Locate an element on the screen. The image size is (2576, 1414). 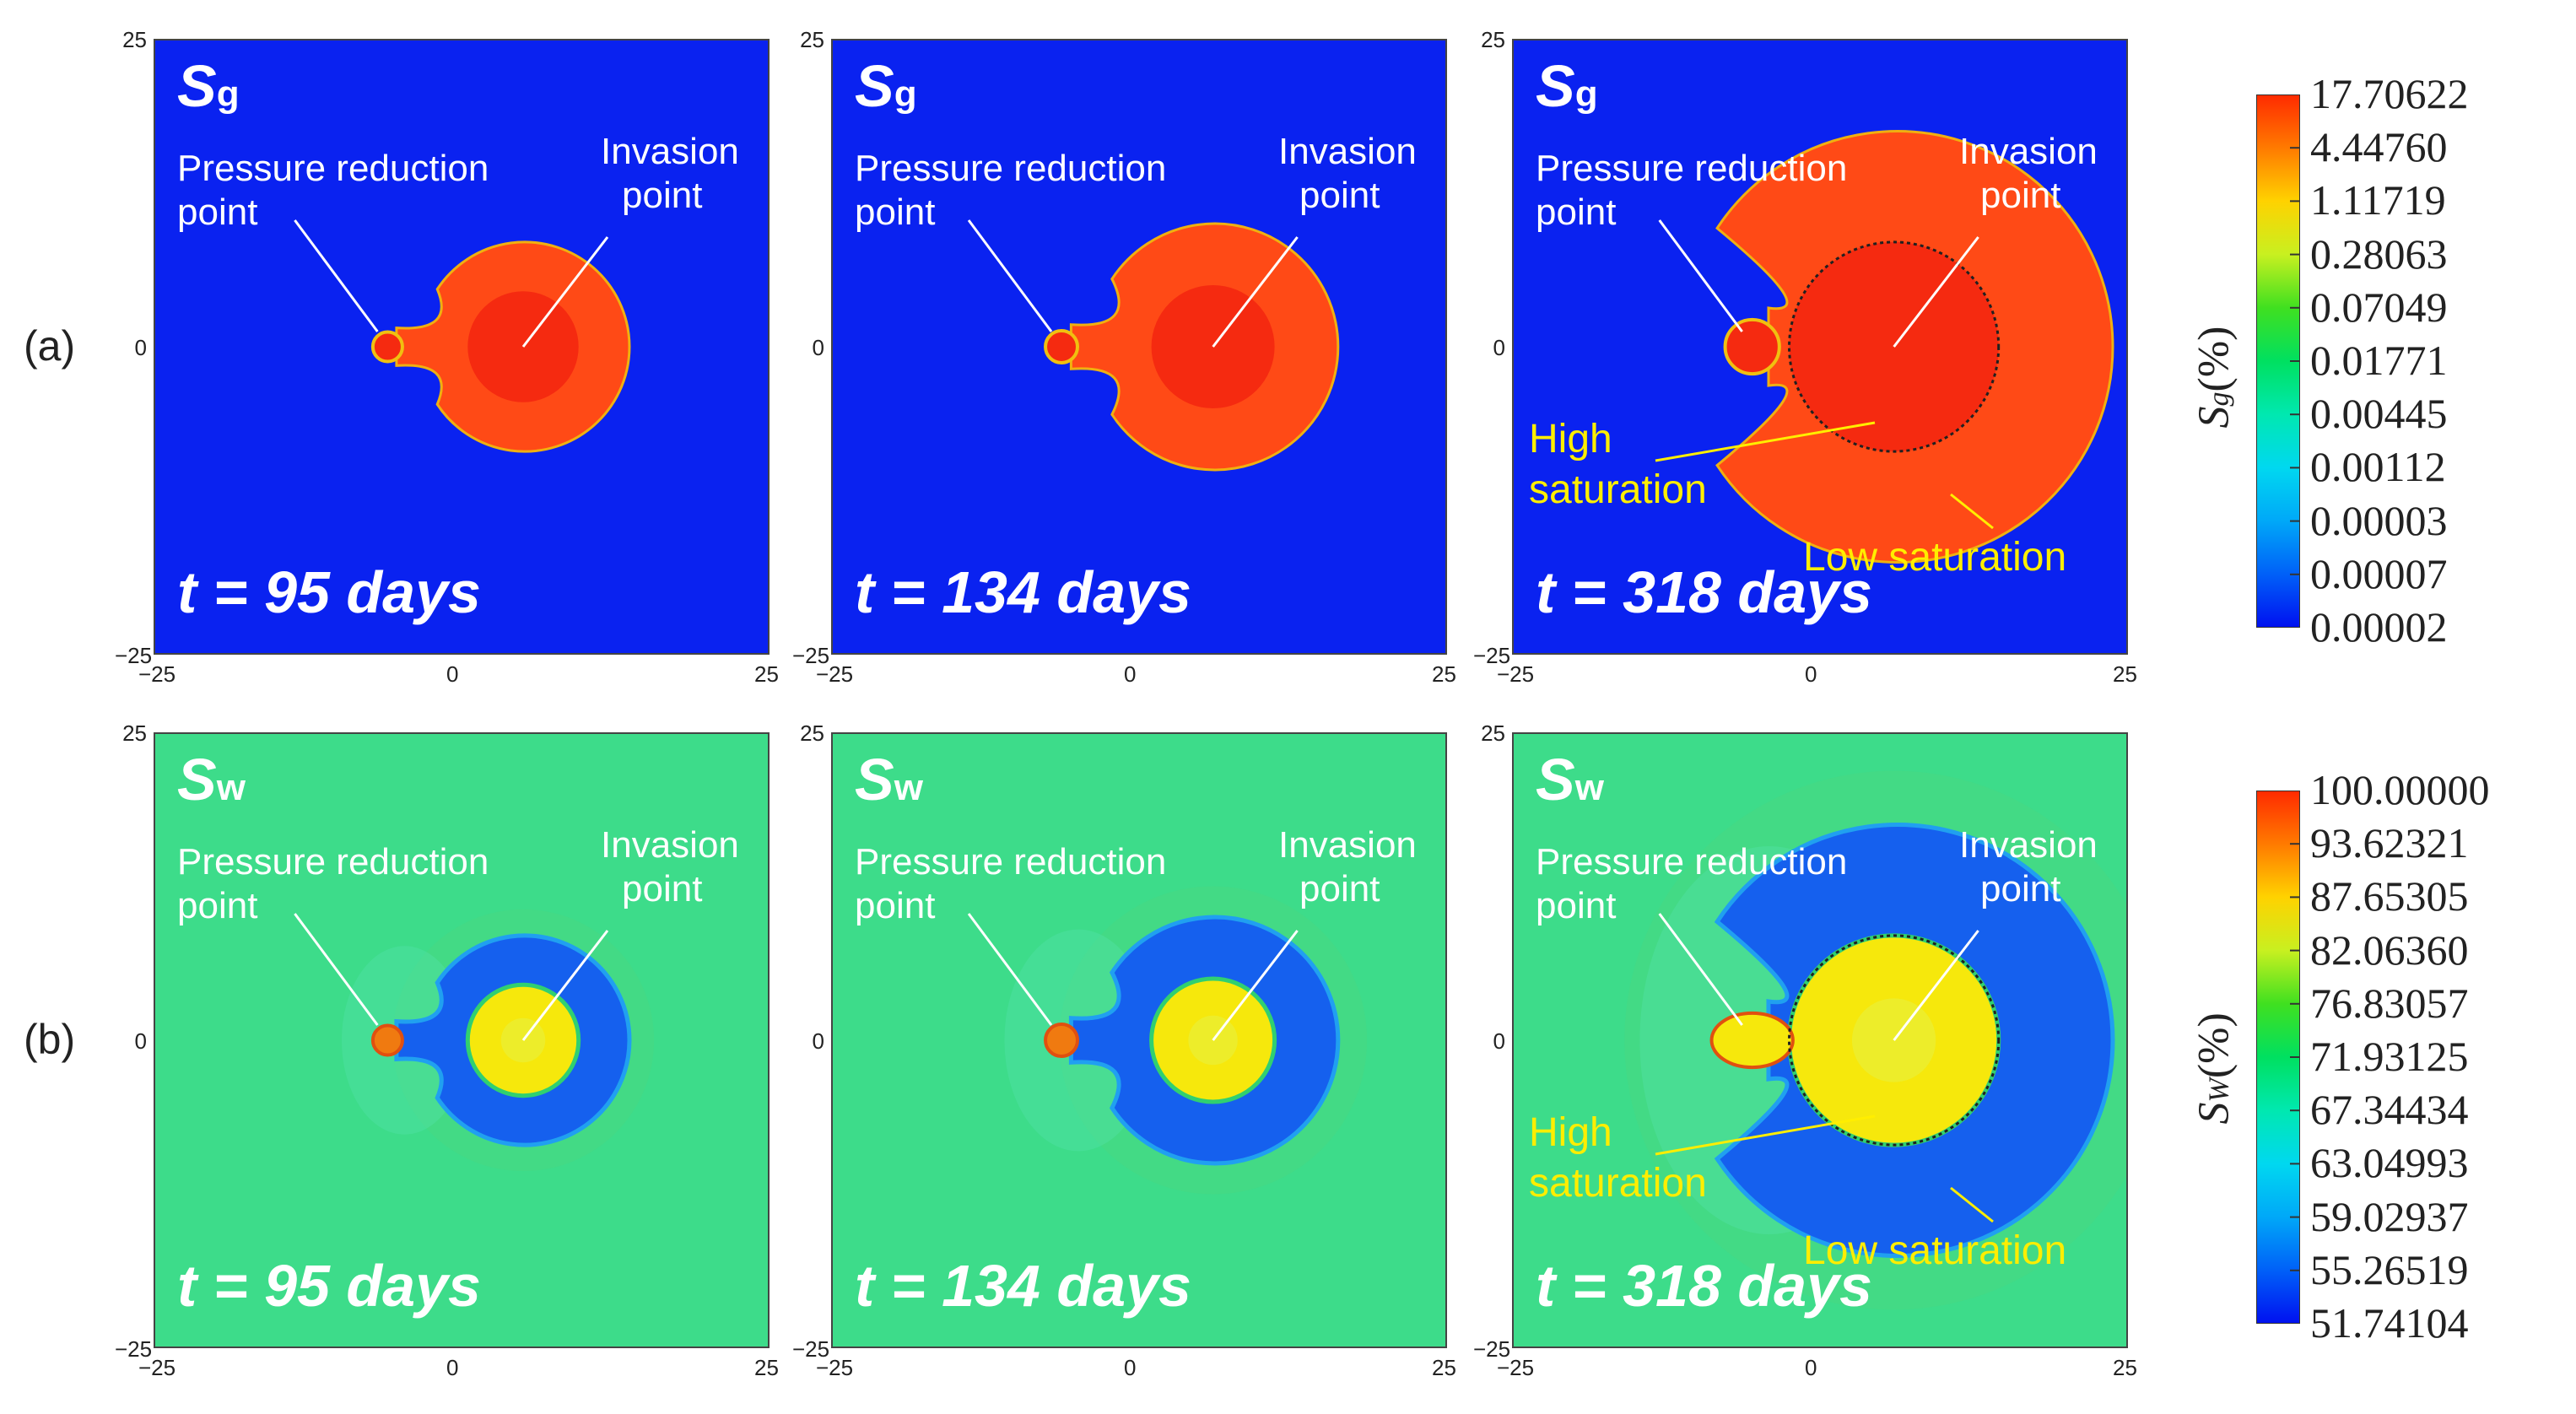
colorbar-title: Sg(%) is located at coordinates (2214, 377).